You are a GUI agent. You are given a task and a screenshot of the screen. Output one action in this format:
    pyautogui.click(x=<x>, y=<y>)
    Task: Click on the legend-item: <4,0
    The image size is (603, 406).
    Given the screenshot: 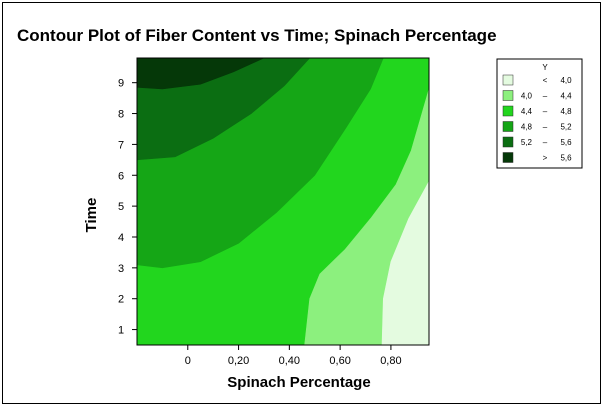 What is the action you would take?
    pyautogui.click(x=537, y=80)
    